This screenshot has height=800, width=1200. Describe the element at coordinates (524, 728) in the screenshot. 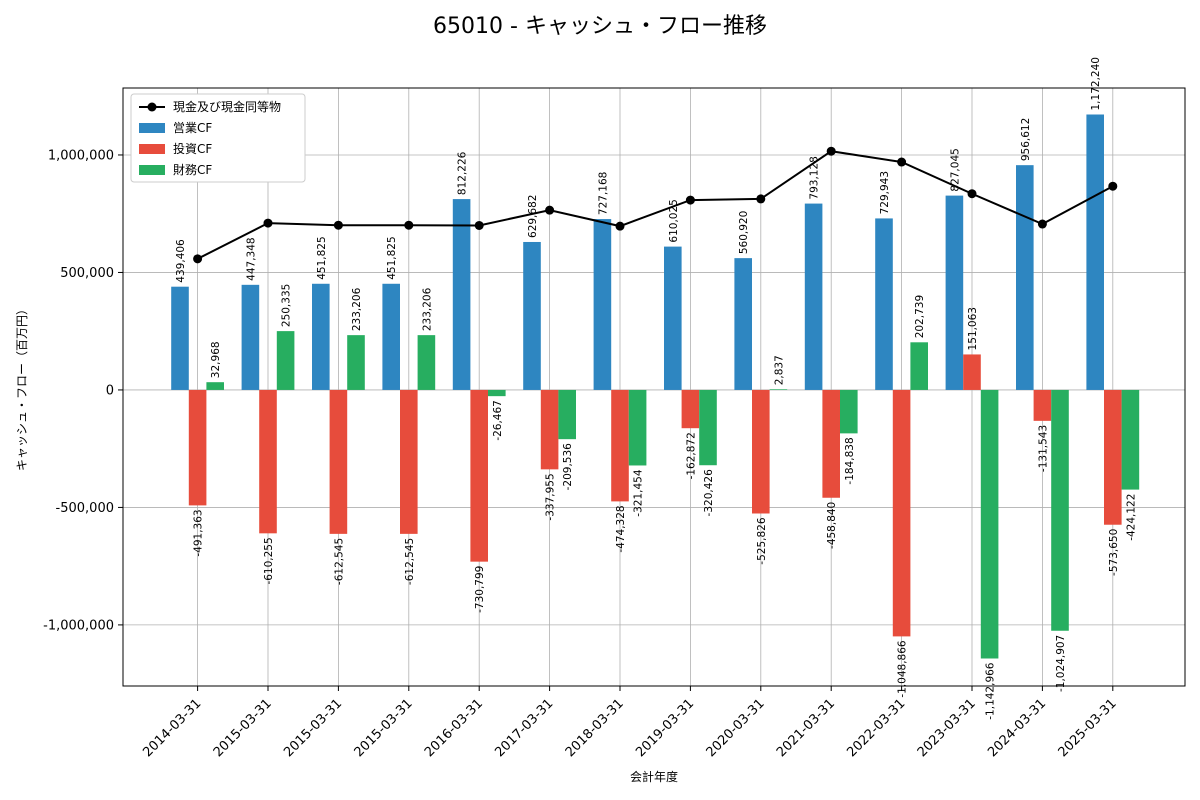

I see `x-tick-label: 2017-03-31` at that location.